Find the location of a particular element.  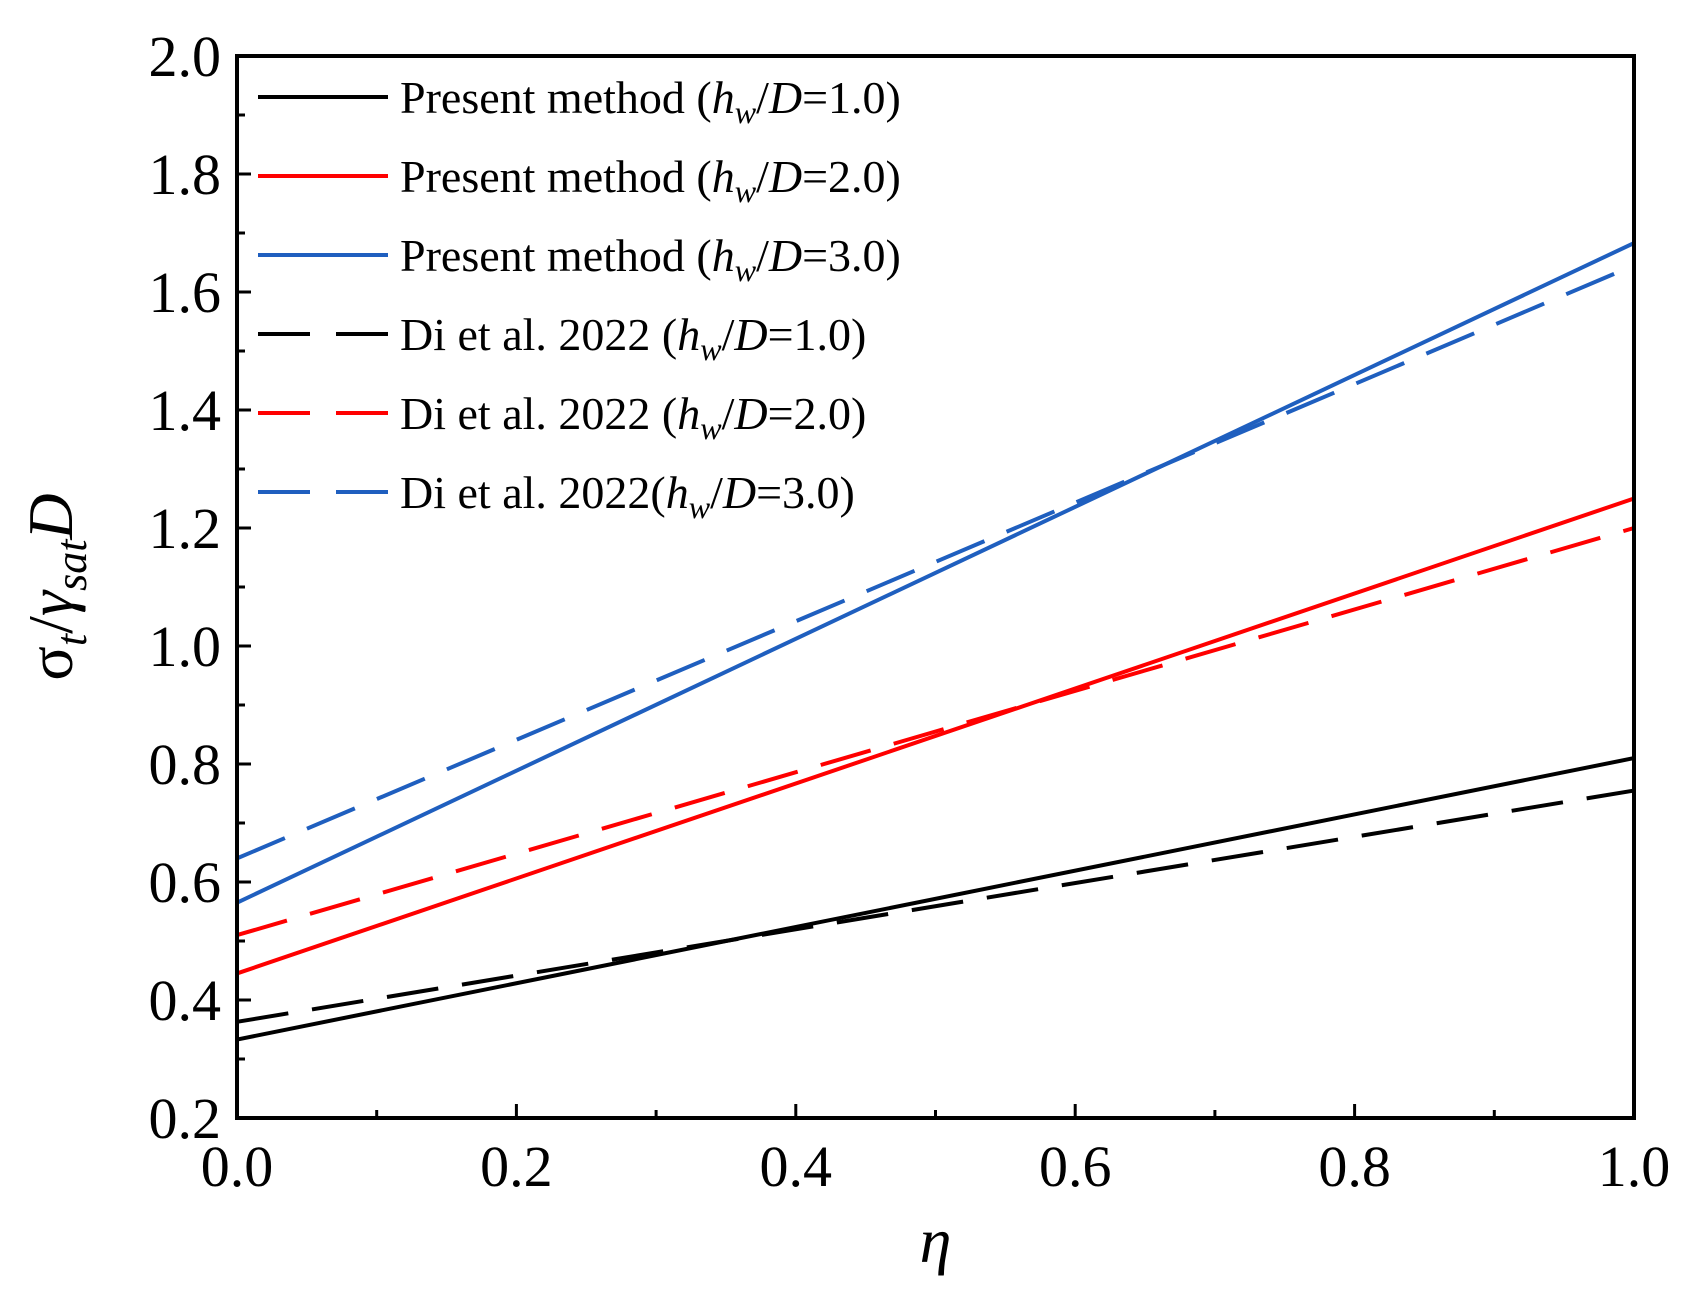

y-label-sub-sat: sat is located at coordinates (71, 564).